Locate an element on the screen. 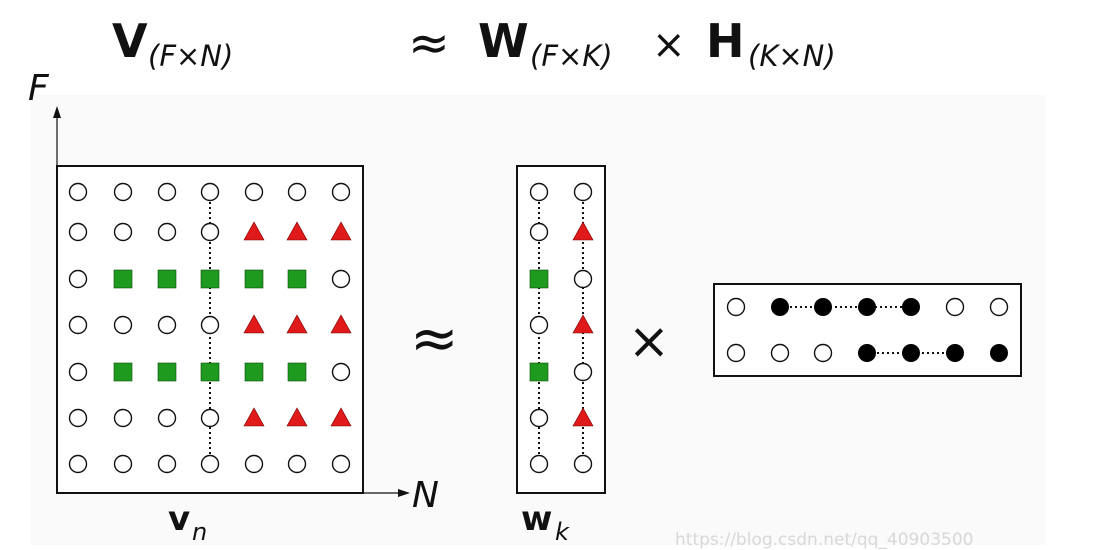 Image resolution: width=1118 pixels, height=550 pixels. h-cell-r1-c5-filled-dot is located at coordinates (955, 353).